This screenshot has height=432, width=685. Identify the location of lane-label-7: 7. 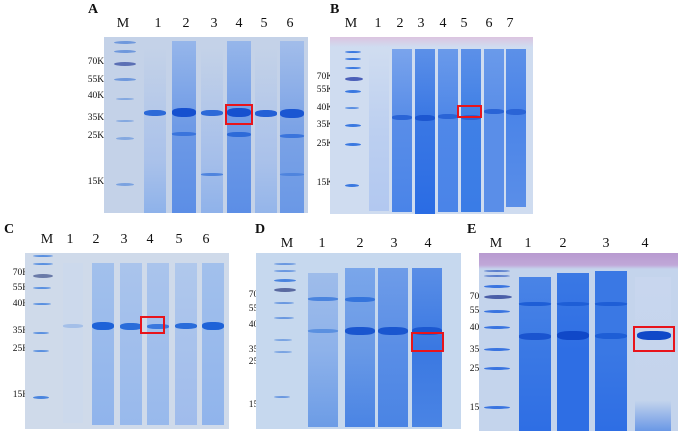
(510, 23).